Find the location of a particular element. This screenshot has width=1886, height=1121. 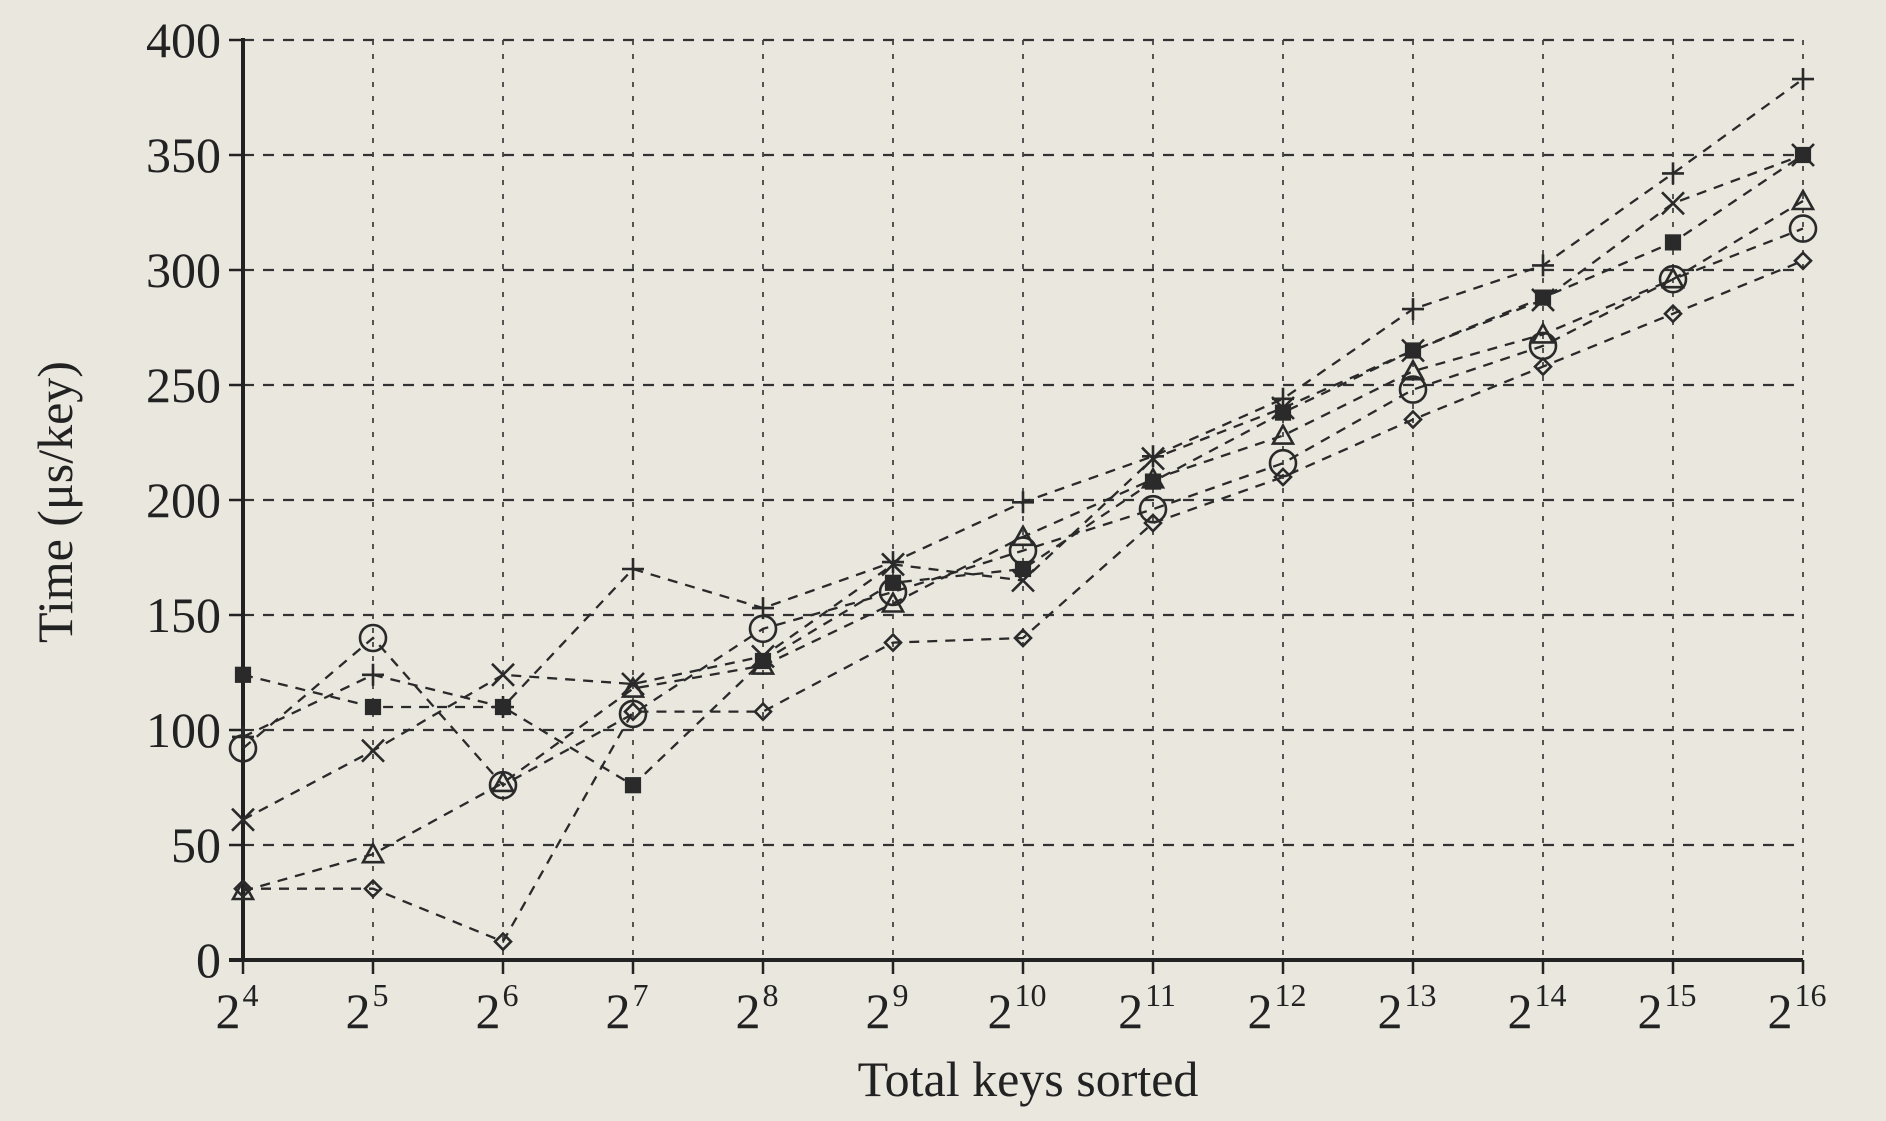

x-tick-label: 215 is located at coordinates (1667, 1008).